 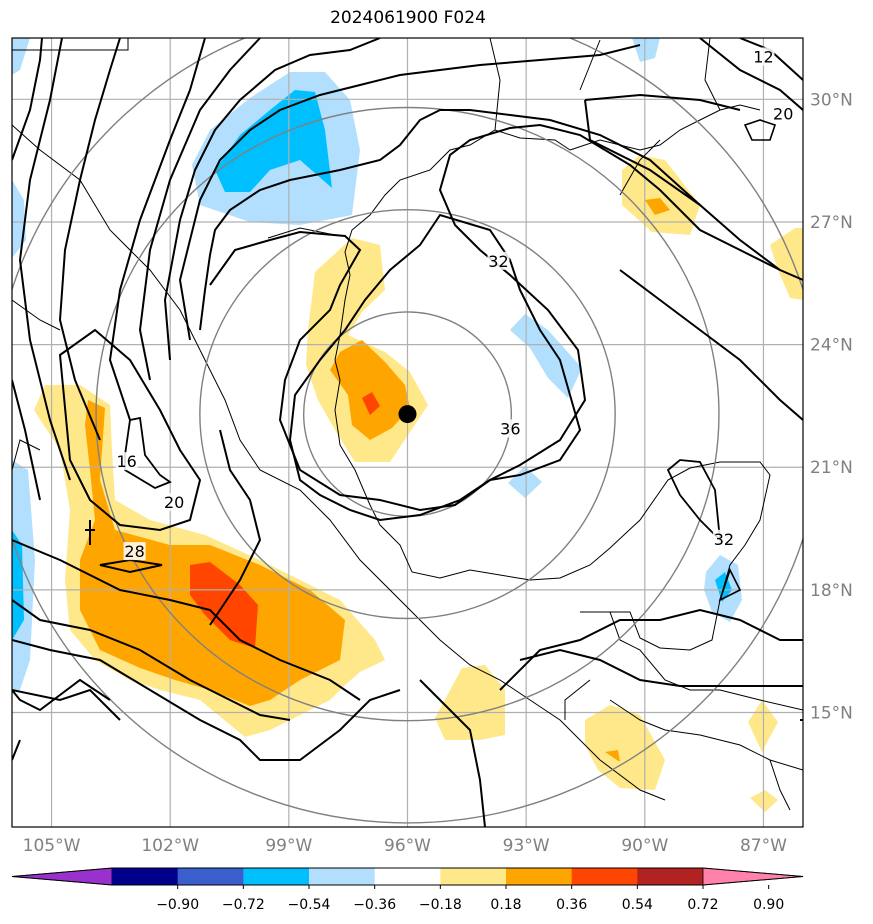 I want to click on colorbar-tick-label: −0.36, so click(x=374, y=905).